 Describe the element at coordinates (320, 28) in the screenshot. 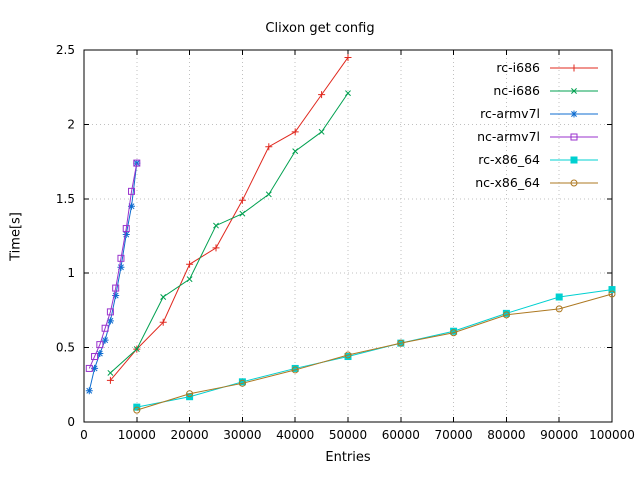

I see `chart-title: Clixon get config` at that location.